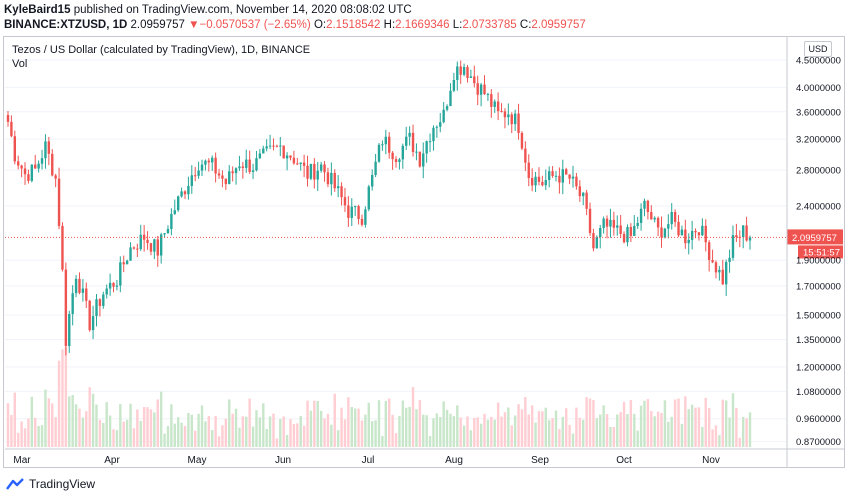 This screenshot has width=850, height=499. I want to click on y-tick-label: 1.3500000, so click(818, 340).